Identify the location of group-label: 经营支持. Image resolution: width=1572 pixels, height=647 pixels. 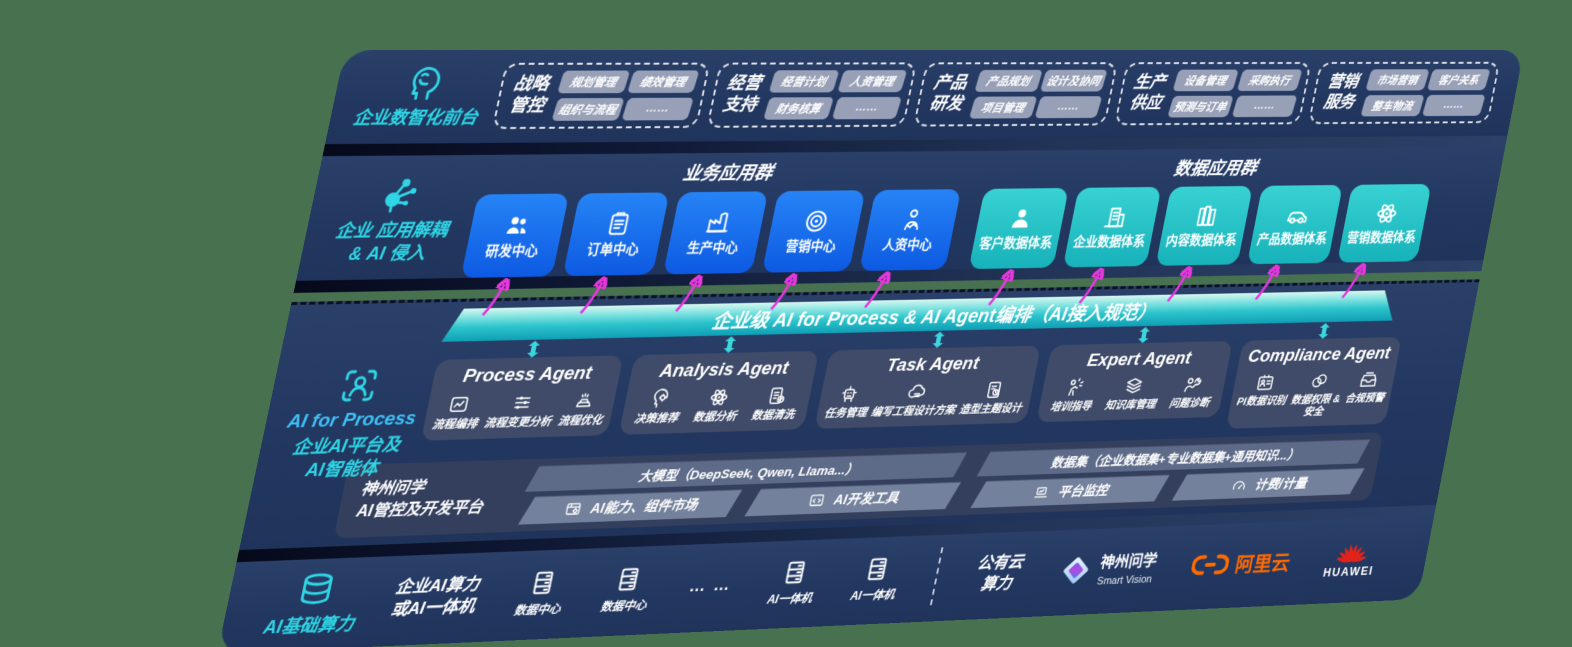
(742, 94).